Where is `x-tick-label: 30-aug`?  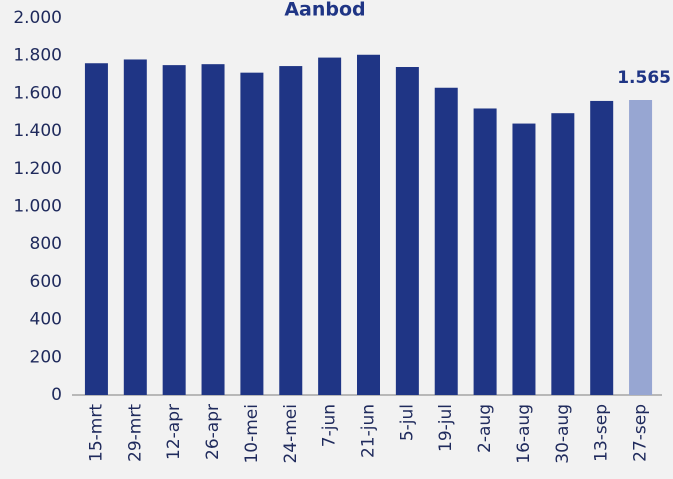 x-tick-label: 30-aug is located at coordinates (563, 434).